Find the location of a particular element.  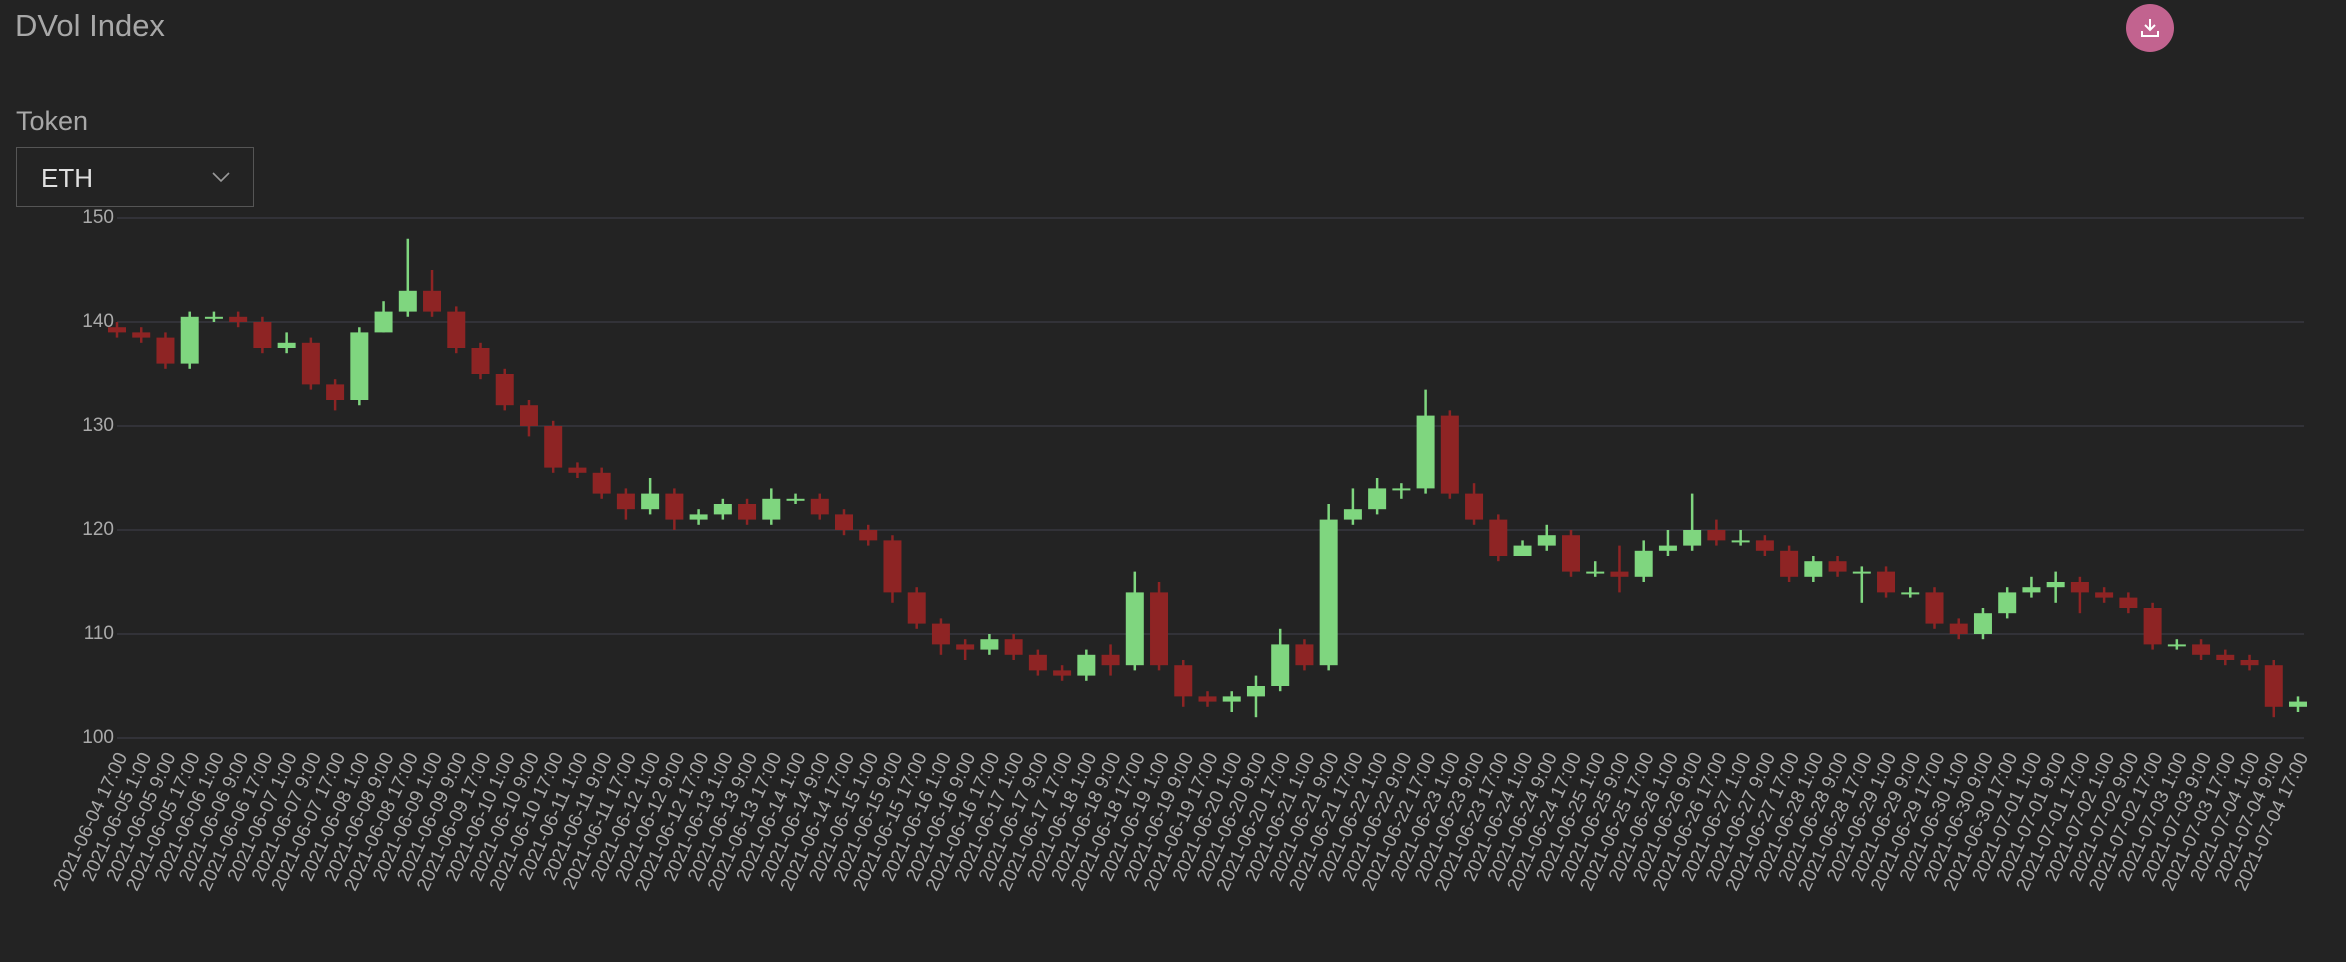

download-button is located at coordinates (2150, 28).